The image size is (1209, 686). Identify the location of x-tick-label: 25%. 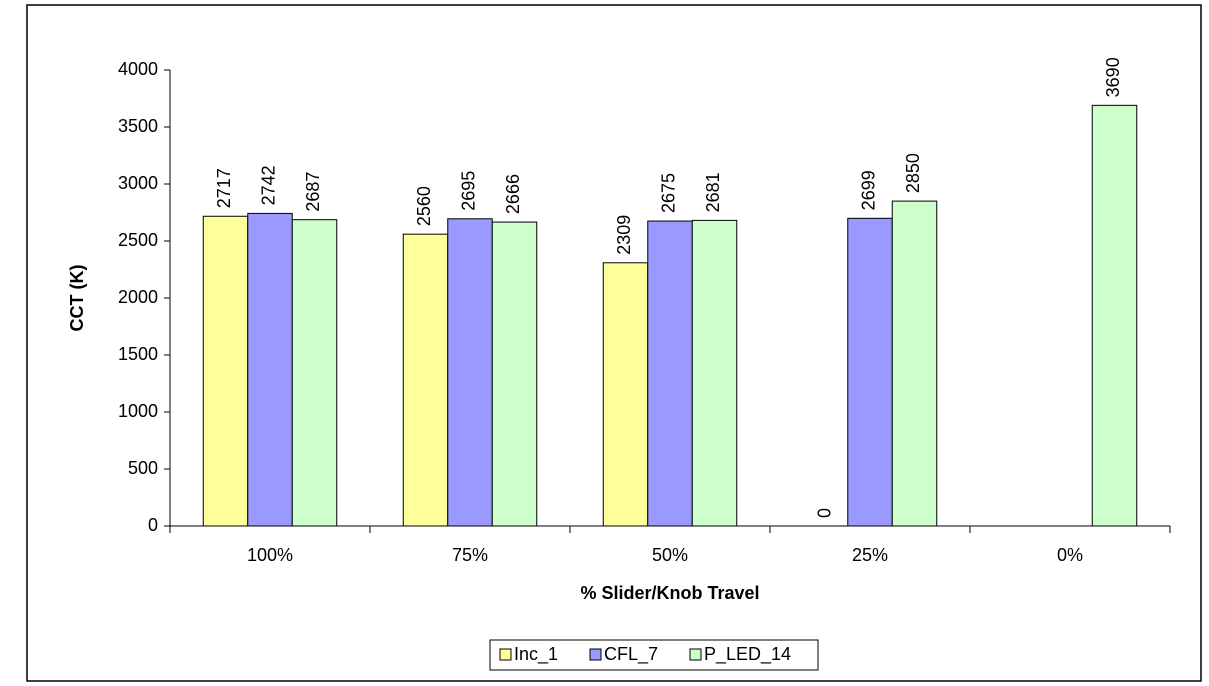
(870, 555).